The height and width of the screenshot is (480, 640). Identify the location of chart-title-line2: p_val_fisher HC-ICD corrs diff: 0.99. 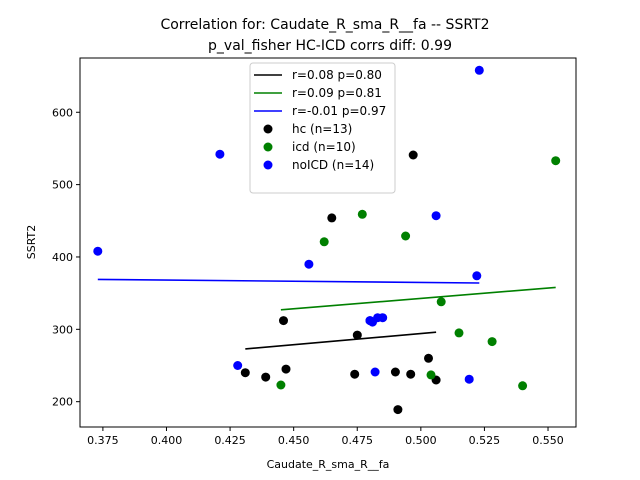
(330, 46).